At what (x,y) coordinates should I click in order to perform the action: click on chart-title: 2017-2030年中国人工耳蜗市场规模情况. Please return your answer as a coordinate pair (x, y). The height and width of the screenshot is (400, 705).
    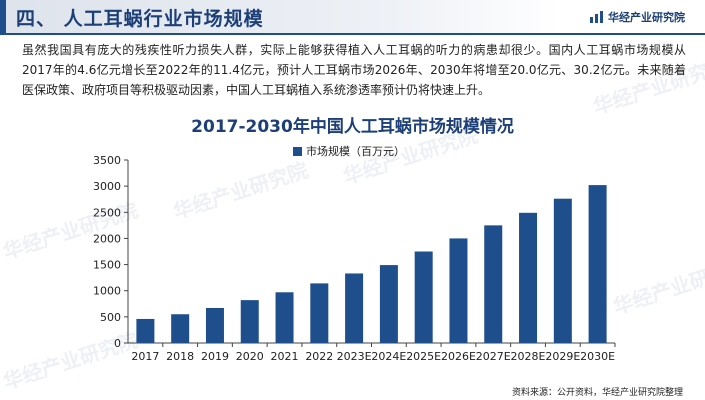
    Looking at the image, I should click on (352, 127).